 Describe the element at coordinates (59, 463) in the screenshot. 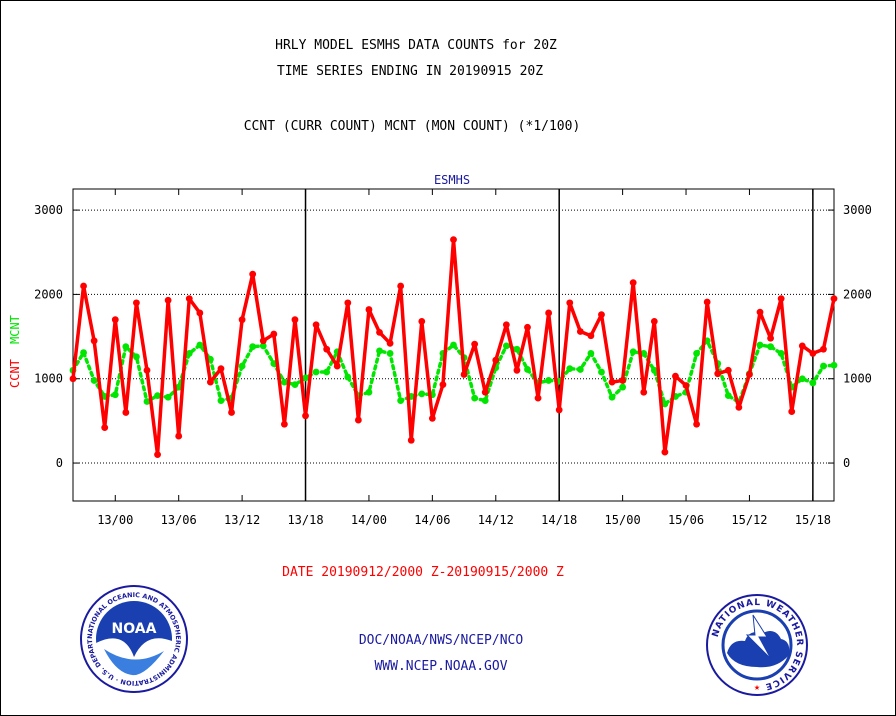

I see `y-tick-label-left: 0` at that location.